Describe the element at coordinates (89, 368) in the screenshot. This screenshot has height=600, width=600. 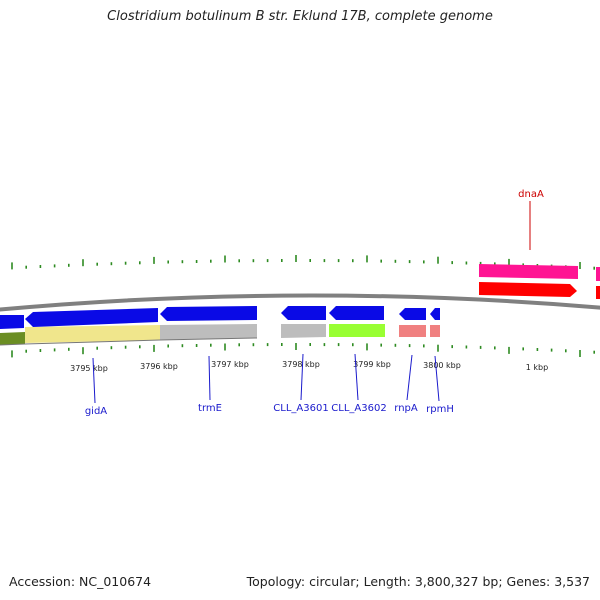
I see `scale-label: 3795 kbp` at that location.